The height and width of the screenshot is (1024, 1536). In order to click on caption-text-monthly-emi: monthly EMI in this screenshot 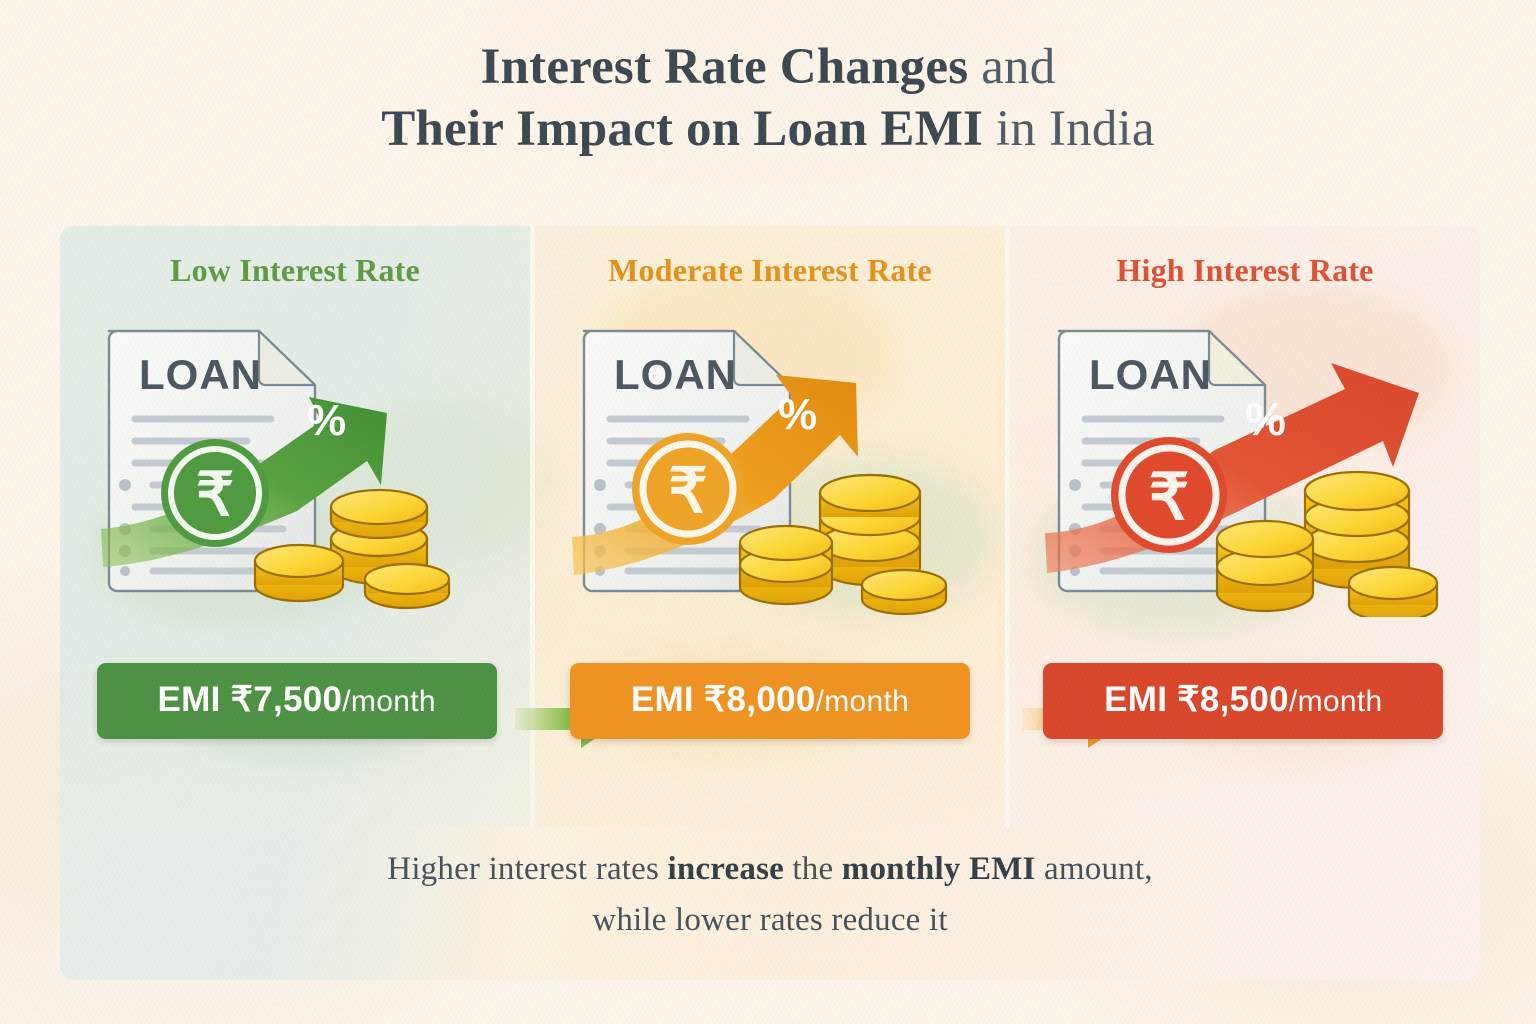, I will do `click(938, 869)`.